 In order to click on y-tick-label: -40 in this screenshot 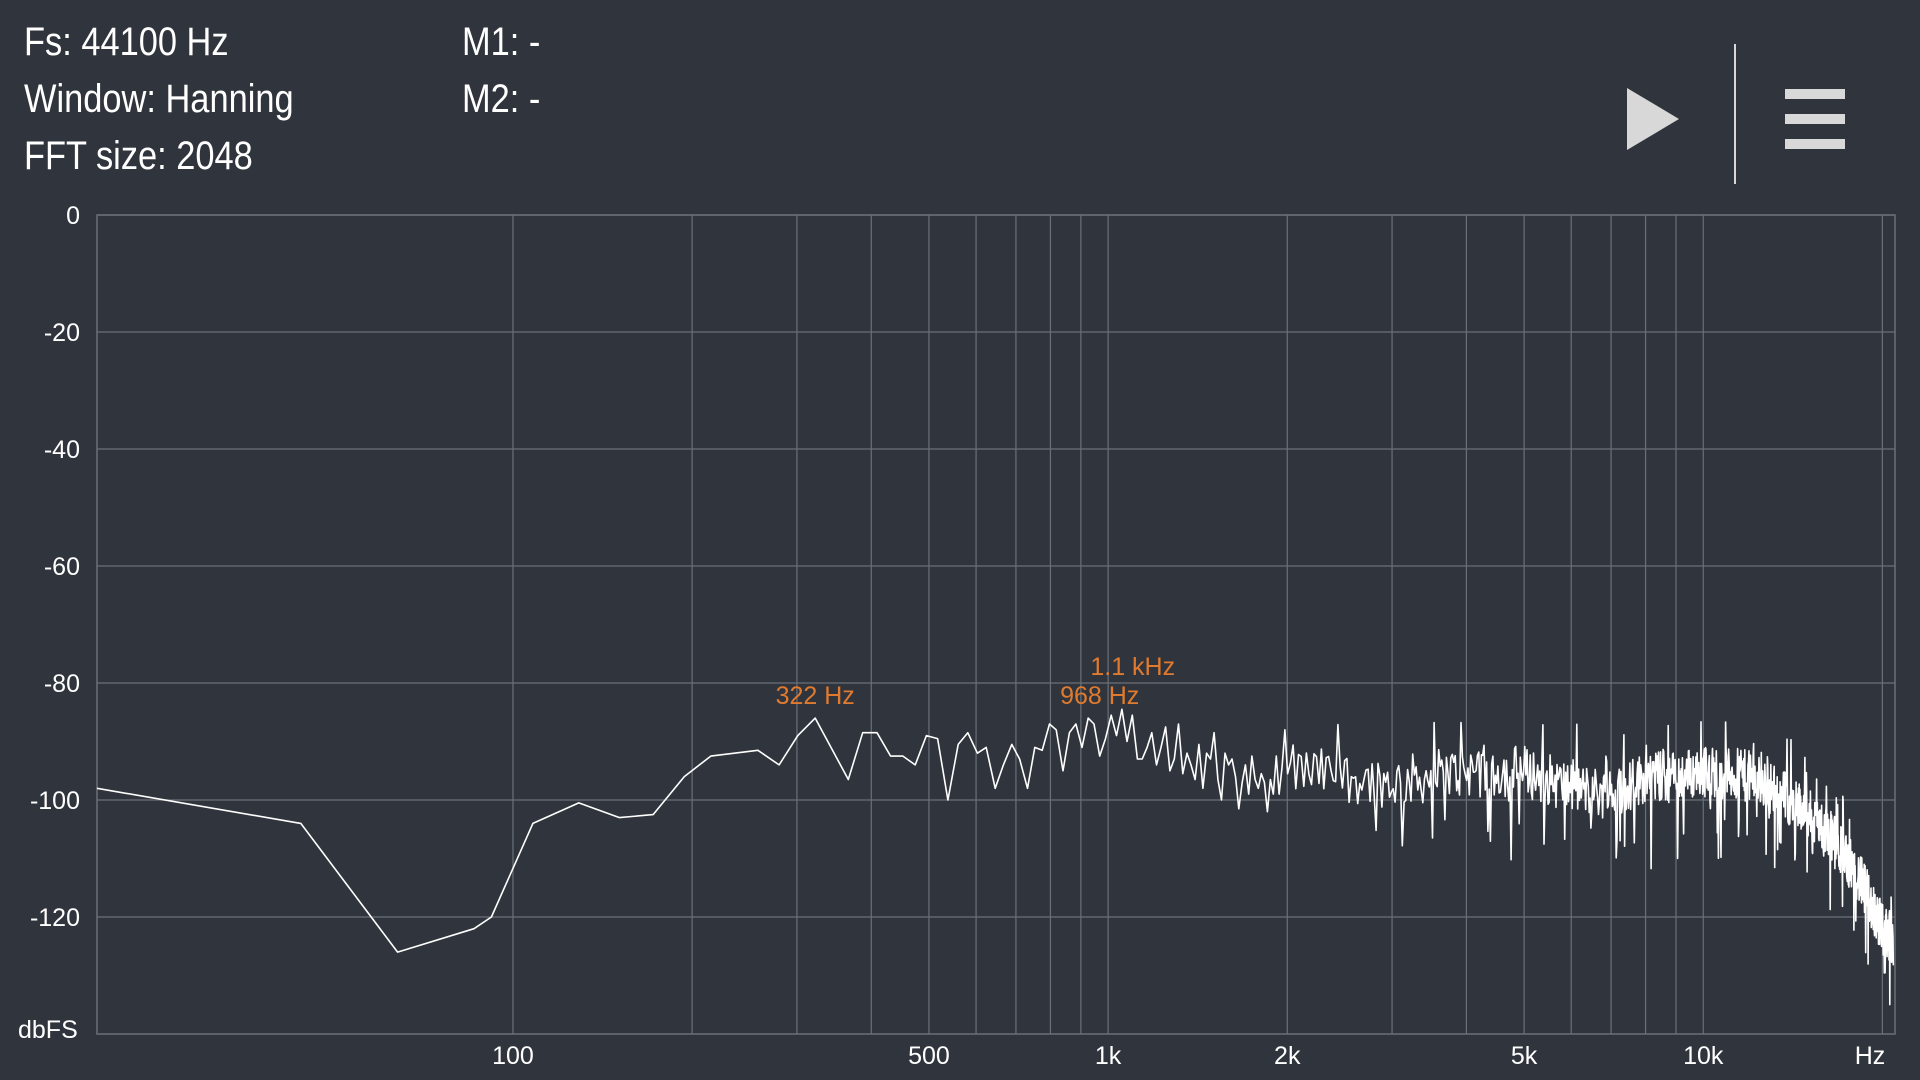, I will do `click(62, 450)`.